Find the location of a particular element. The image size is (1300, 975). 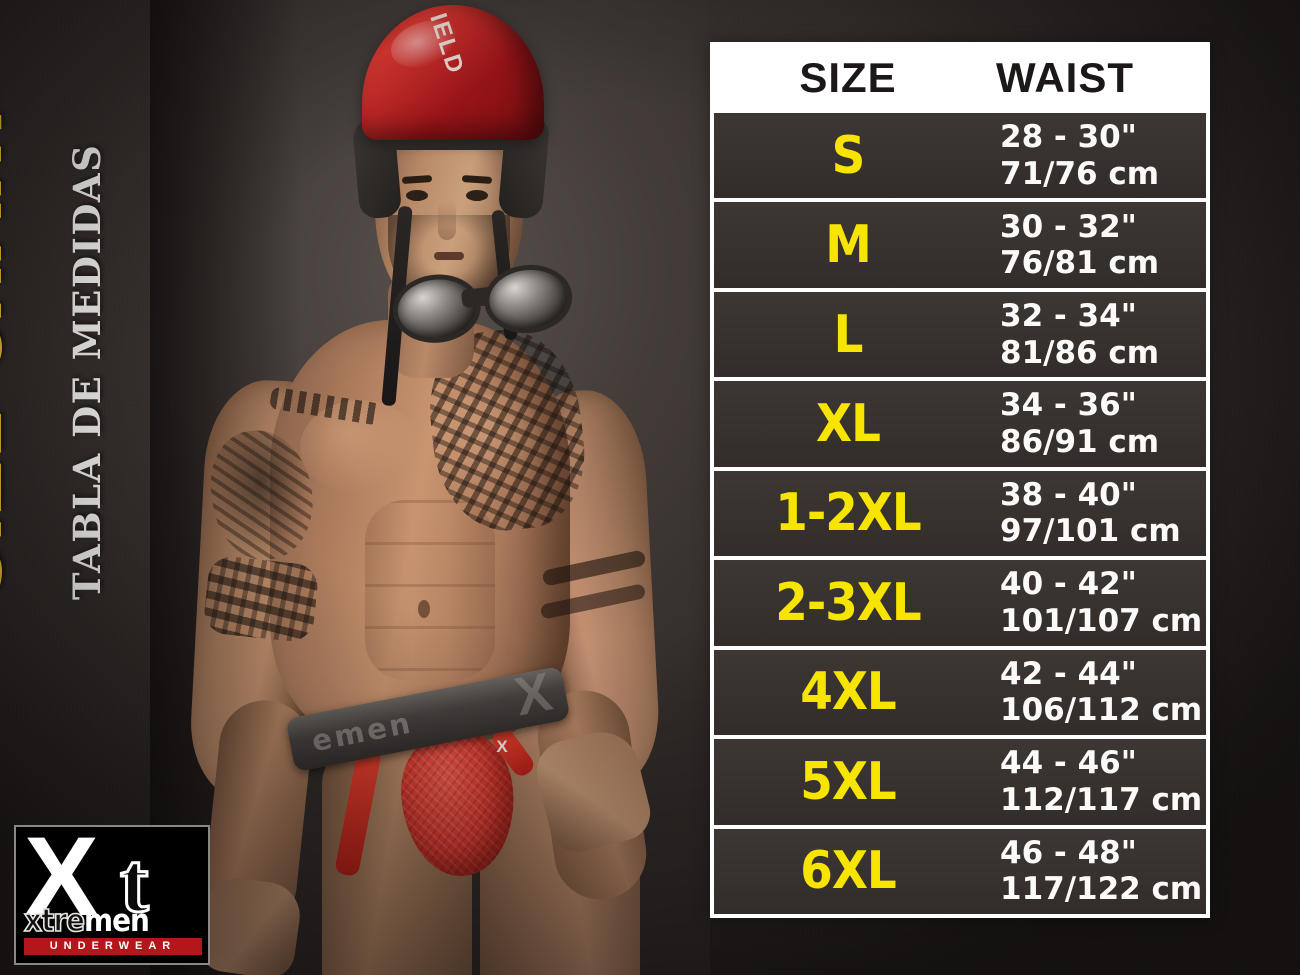

cell-size: M is located at coordinates (848, 245).